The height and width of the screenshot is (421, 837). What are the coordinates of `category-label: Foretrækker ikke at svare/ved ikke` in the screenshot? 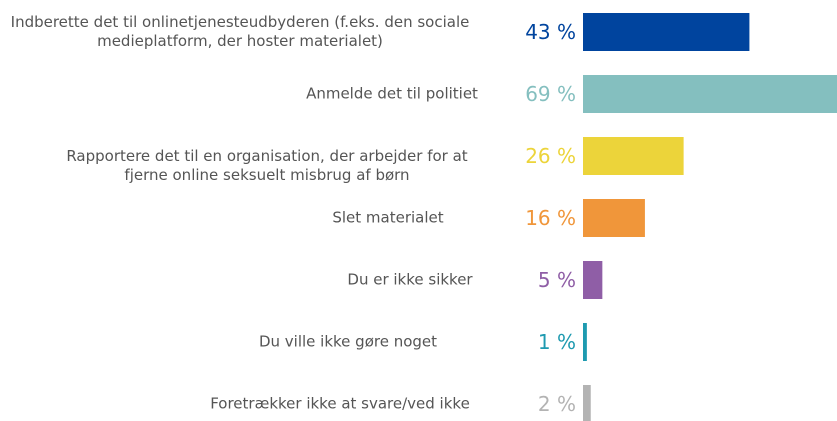 It's located at (340, 403).